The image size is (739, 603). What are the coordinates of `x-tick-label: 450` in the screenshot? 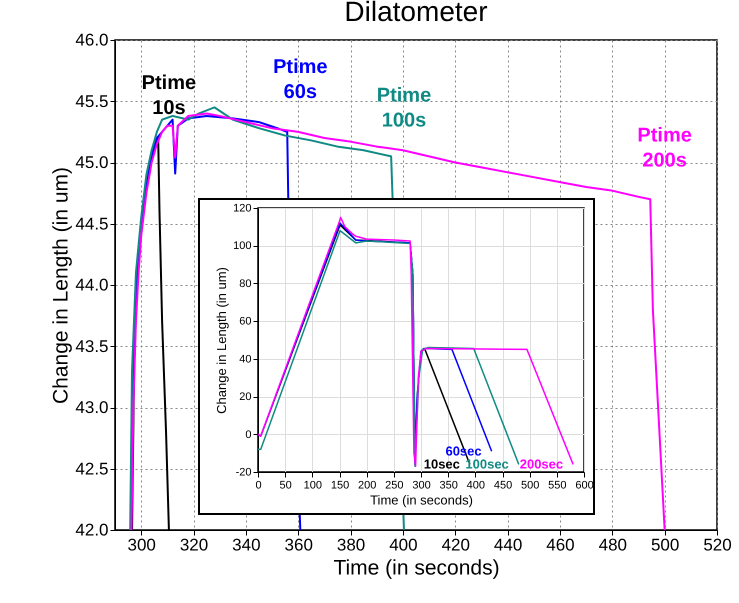 It's located at (503, 486).